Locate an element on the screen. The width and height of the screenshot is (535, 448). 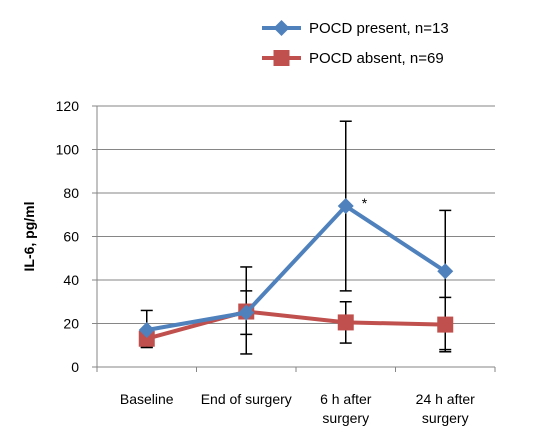
legend-label: POCD present, n=13 is located at coordinates (379, 28).